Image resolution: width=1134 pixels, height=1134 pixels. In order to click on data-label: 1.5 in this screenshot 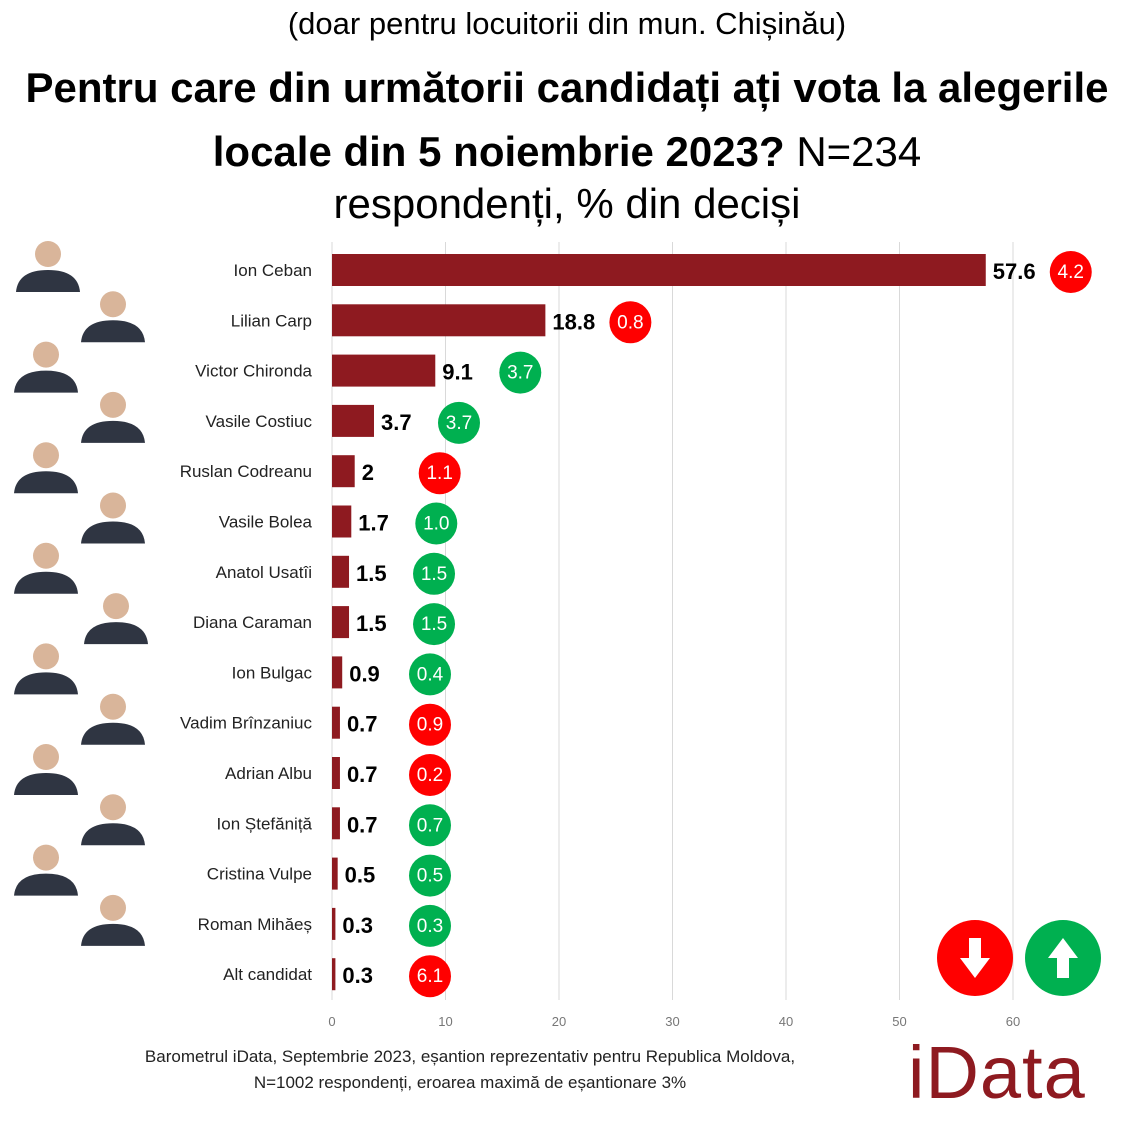, I will do `click(371, 623)`.